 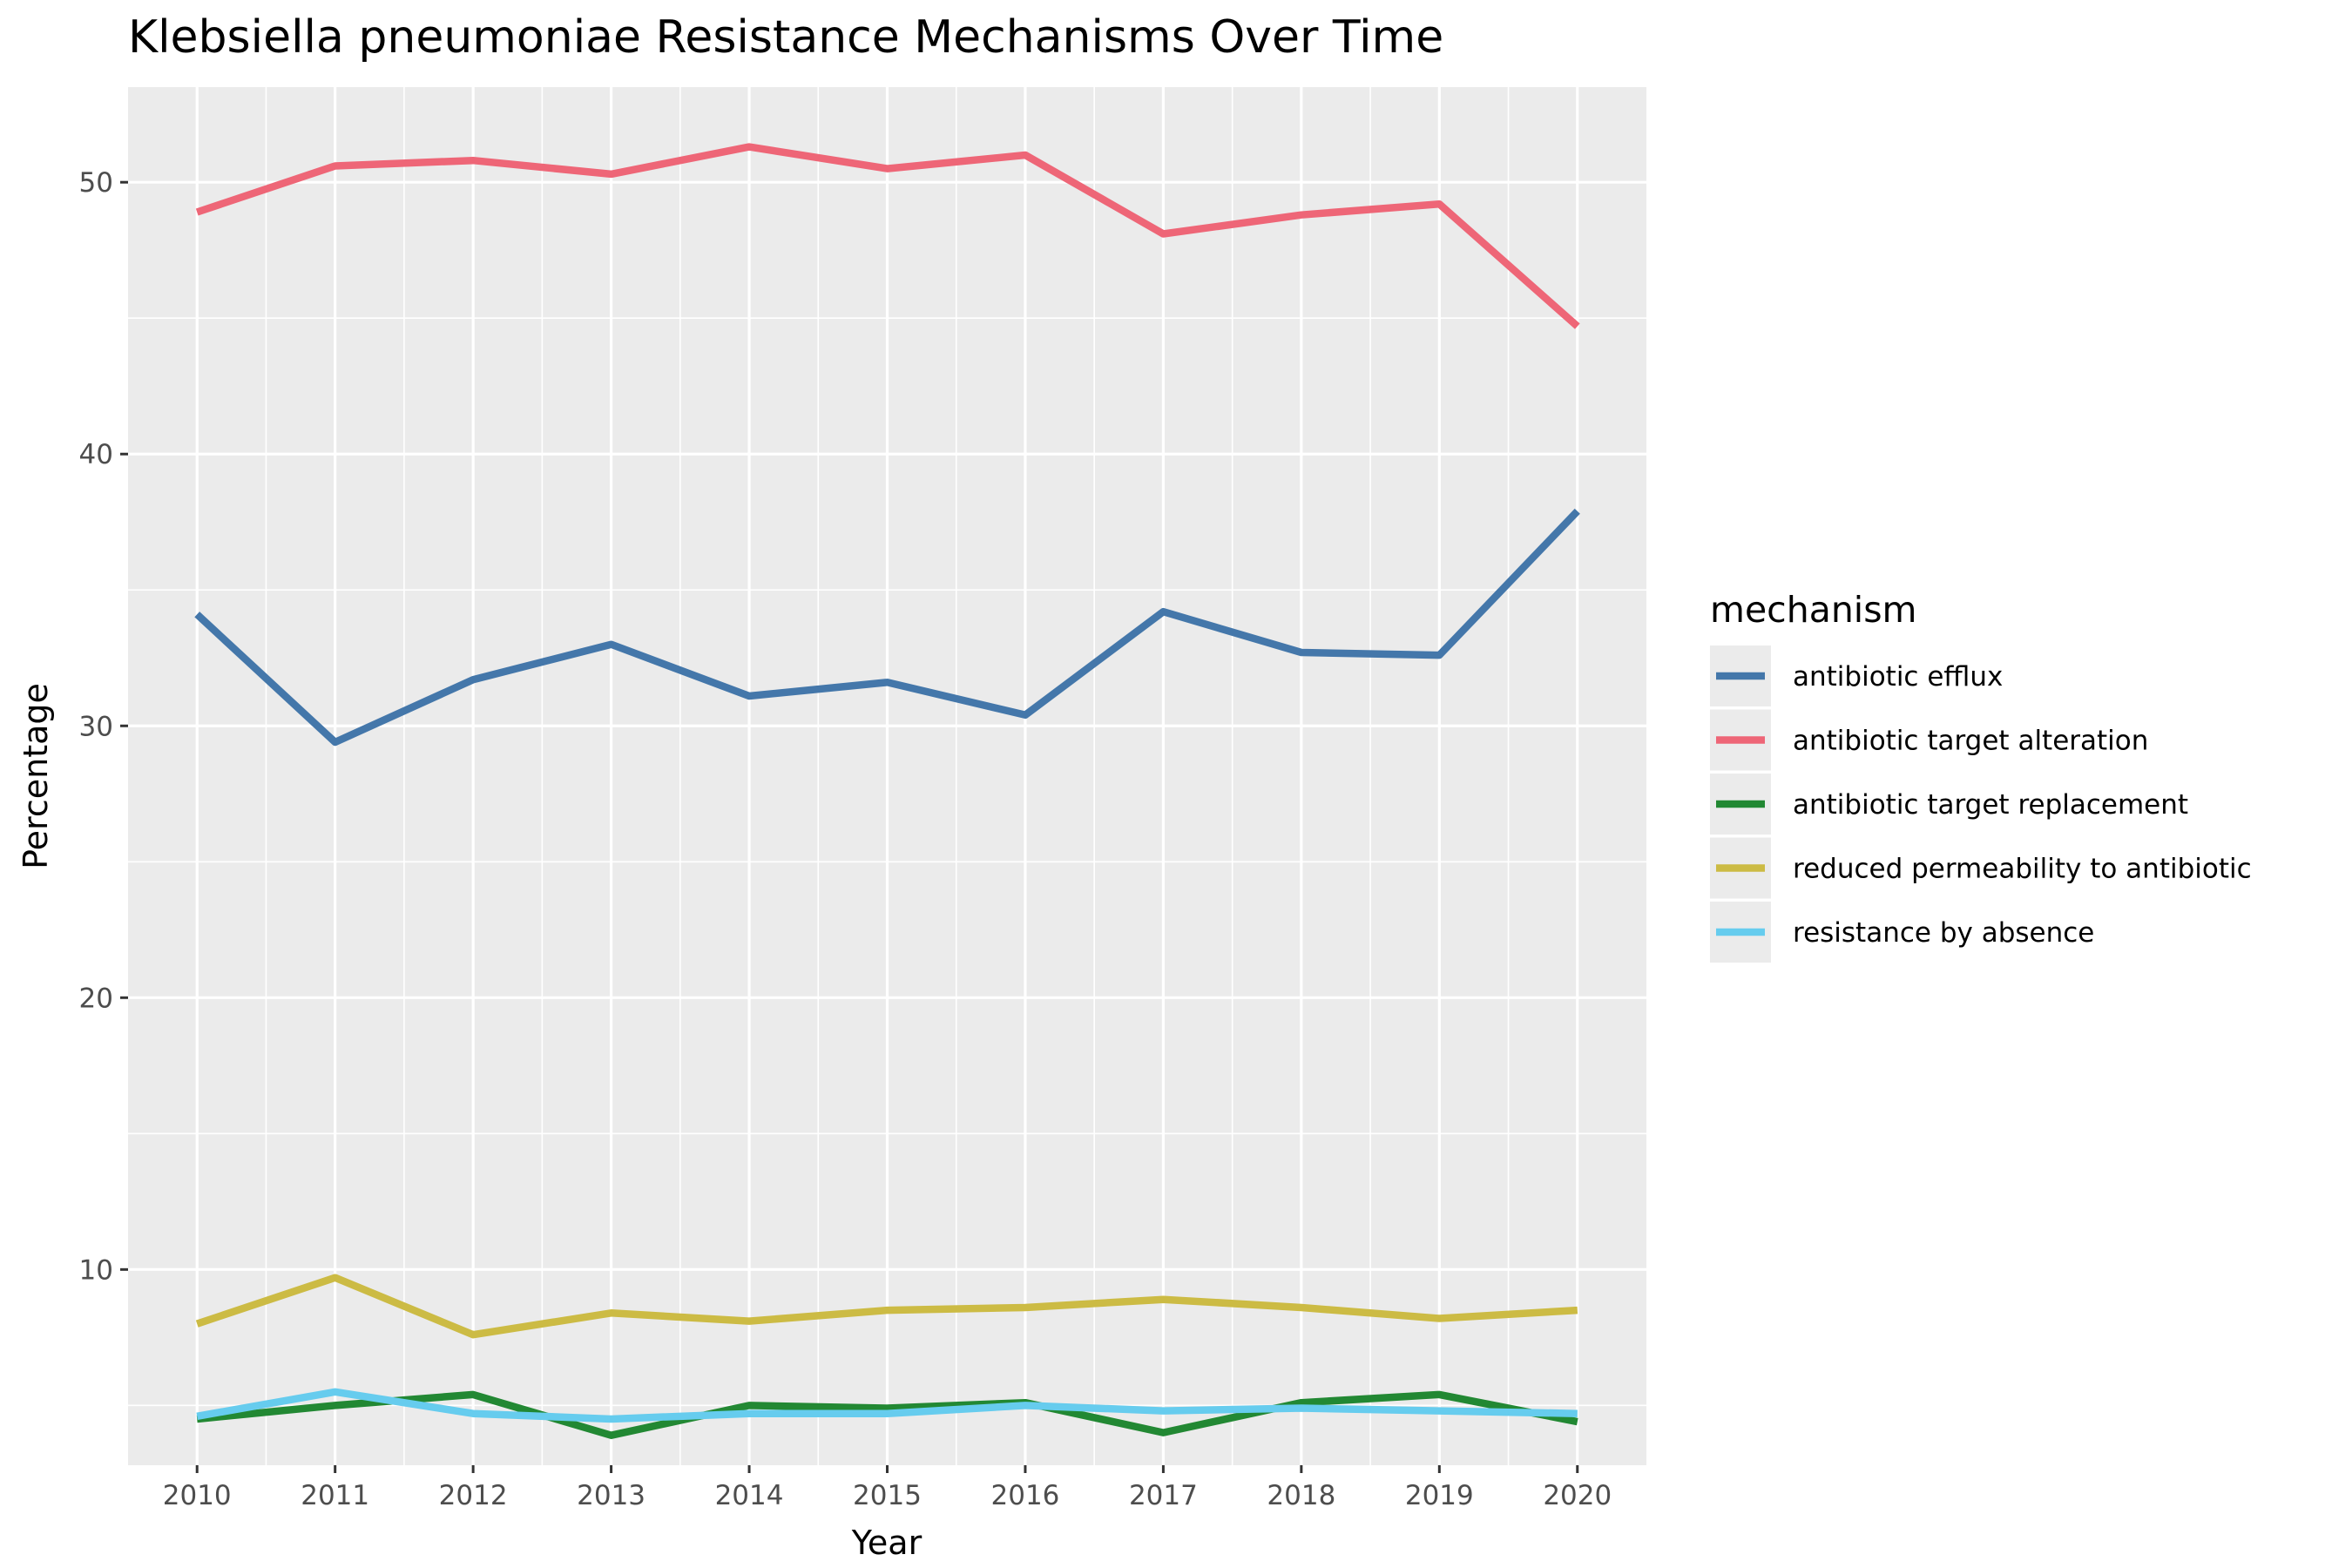 What do you see at coordinates (198, 1496) in the screenshot?
I see `x-tick-label: 2010` at bounding box center [198, 1496].